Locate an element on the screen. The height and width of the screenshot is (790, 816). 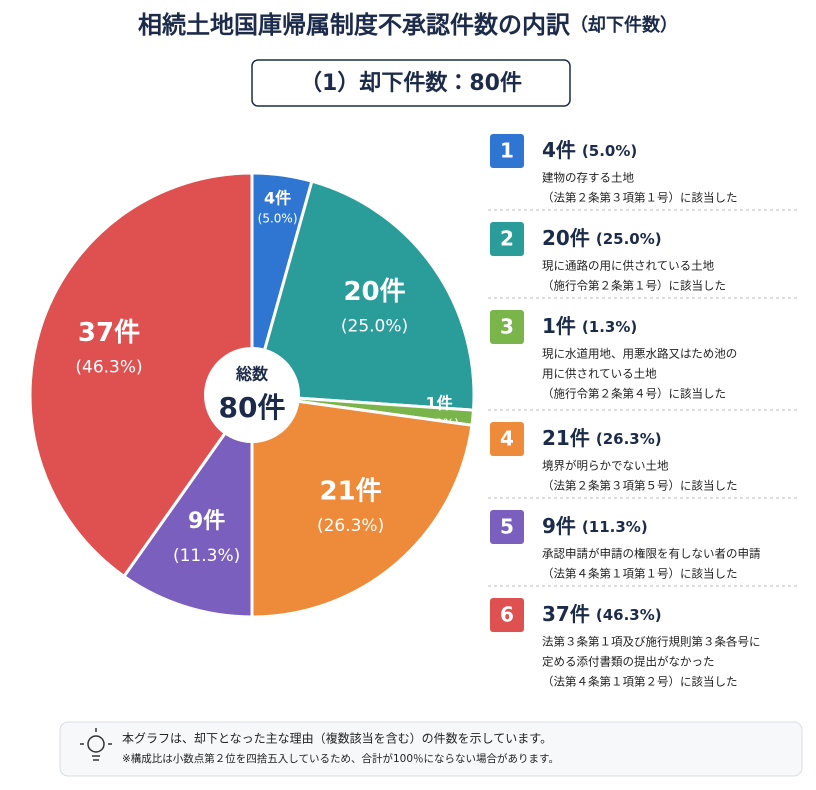
title-main: 相続土地国庫帰属制度不承認件数の内訳 is located at coordinates (354, 25).